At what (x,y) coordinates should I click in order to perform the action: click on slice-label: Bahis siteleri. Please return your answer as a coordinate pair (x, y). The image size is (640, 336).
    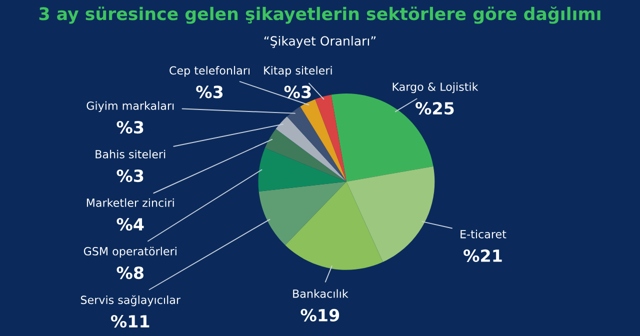
    Looking at the image, I should click on (131, 154).